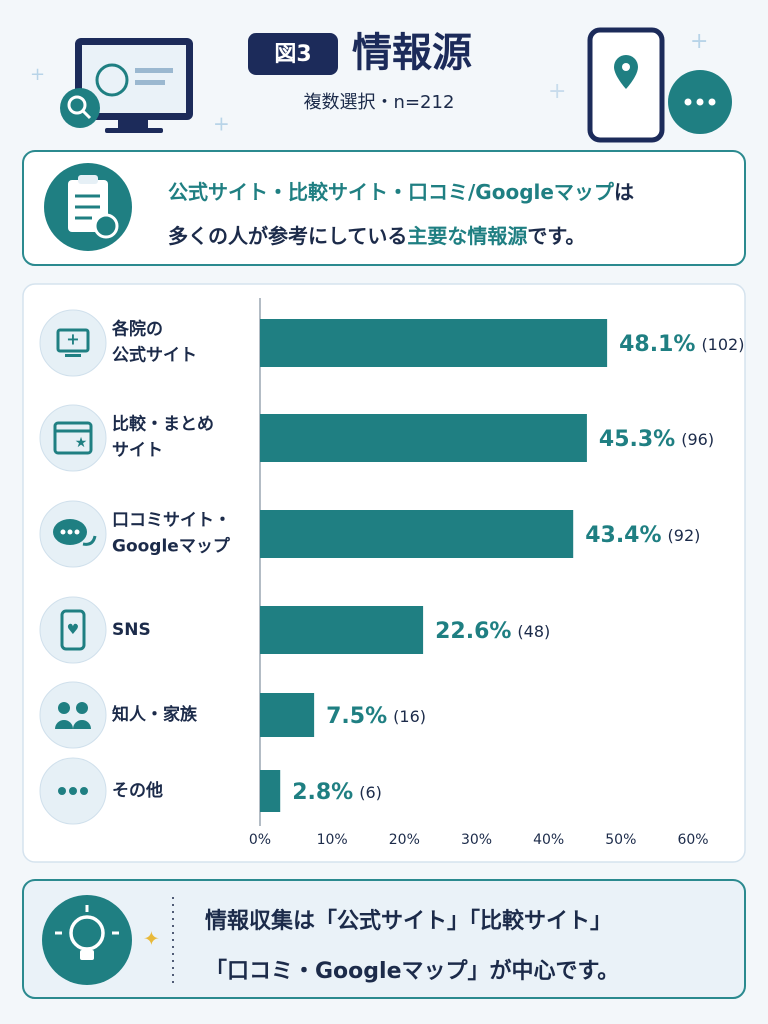 This screenshot has width=768, height=1024. I want to click on value-count: (96), so click(697, 439).